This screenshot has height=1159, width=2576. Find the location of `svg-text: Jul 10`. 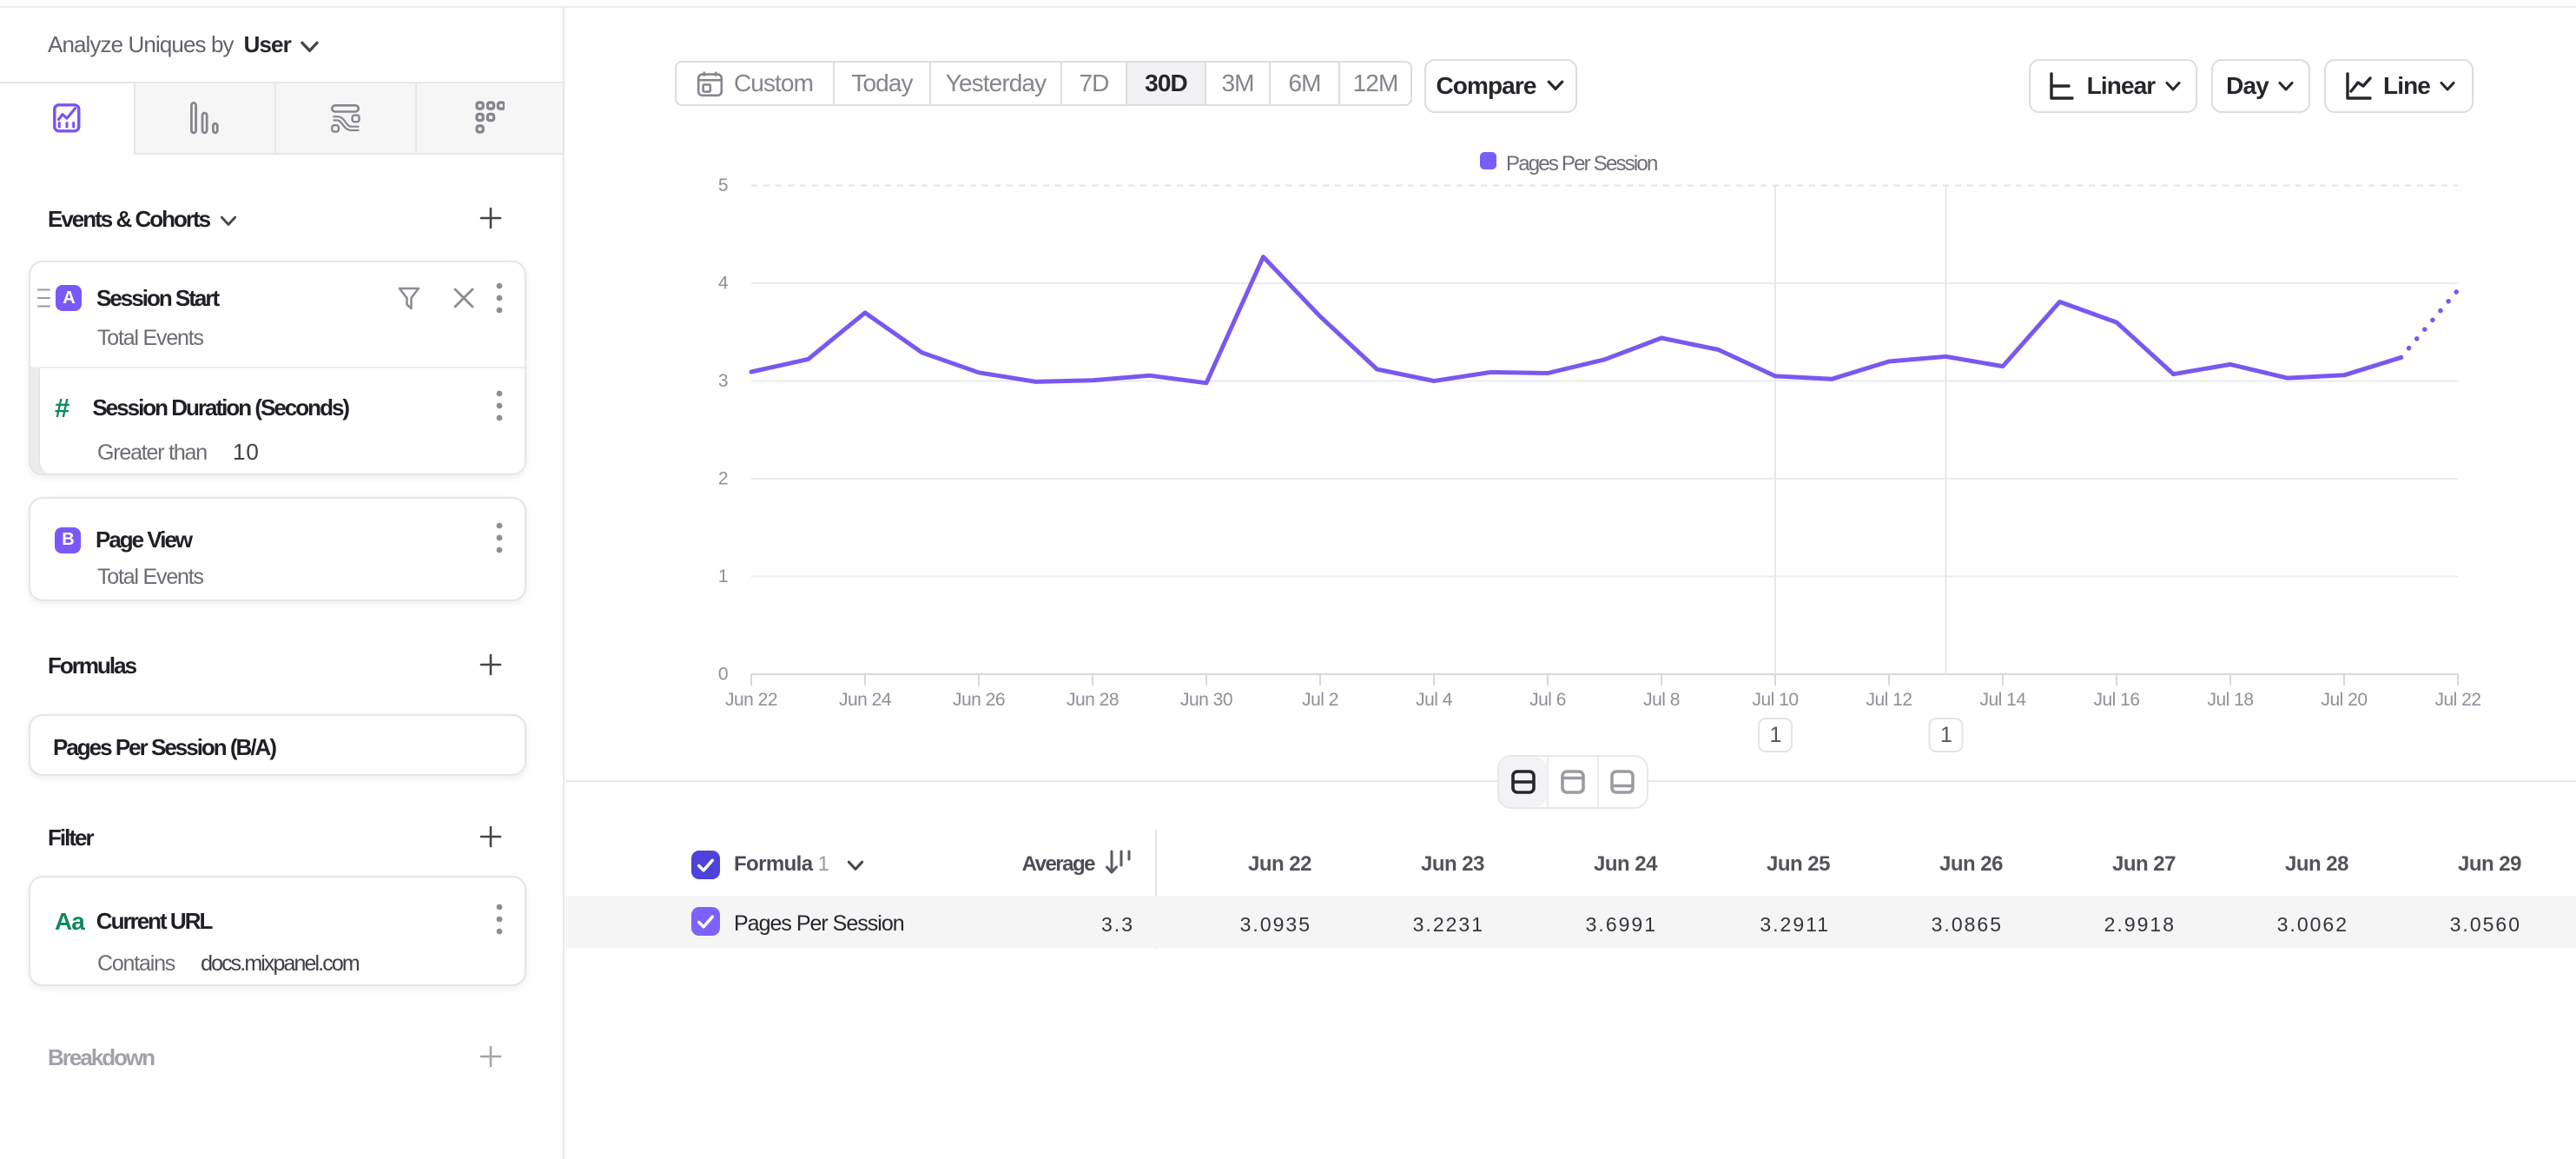

svg-text: Jul 10 is located at coordinates (1775, 700).